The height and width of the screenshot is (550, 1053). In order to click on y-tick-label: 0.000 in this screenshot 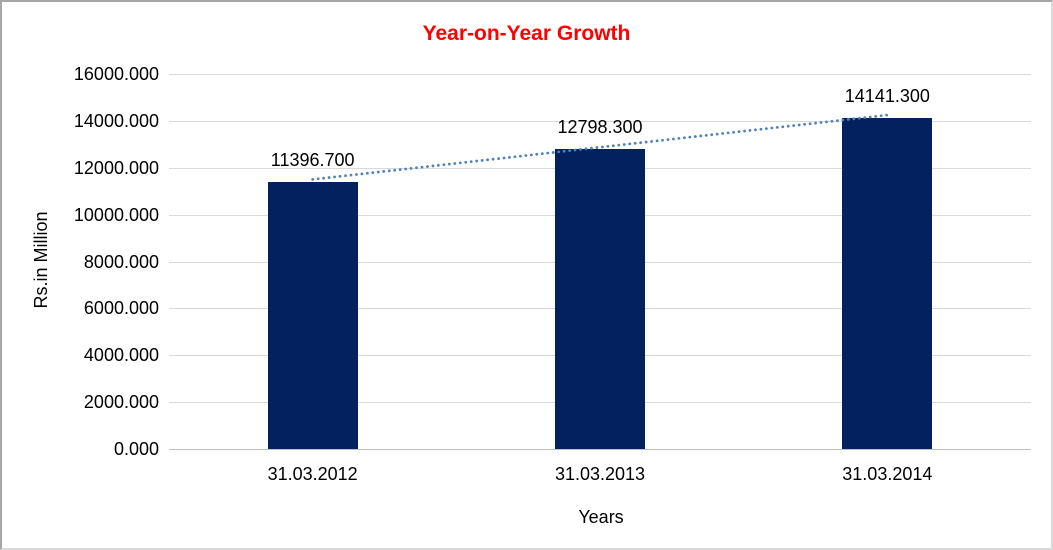, I will do `click(136, 449)`.